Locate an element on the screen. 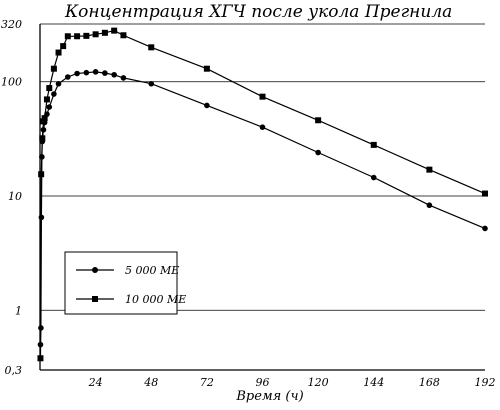 This screenshot has height=410, width=500. chart-title: Концентрация ХГЧ после укола Прегнила is located at coordinates (258, 12).